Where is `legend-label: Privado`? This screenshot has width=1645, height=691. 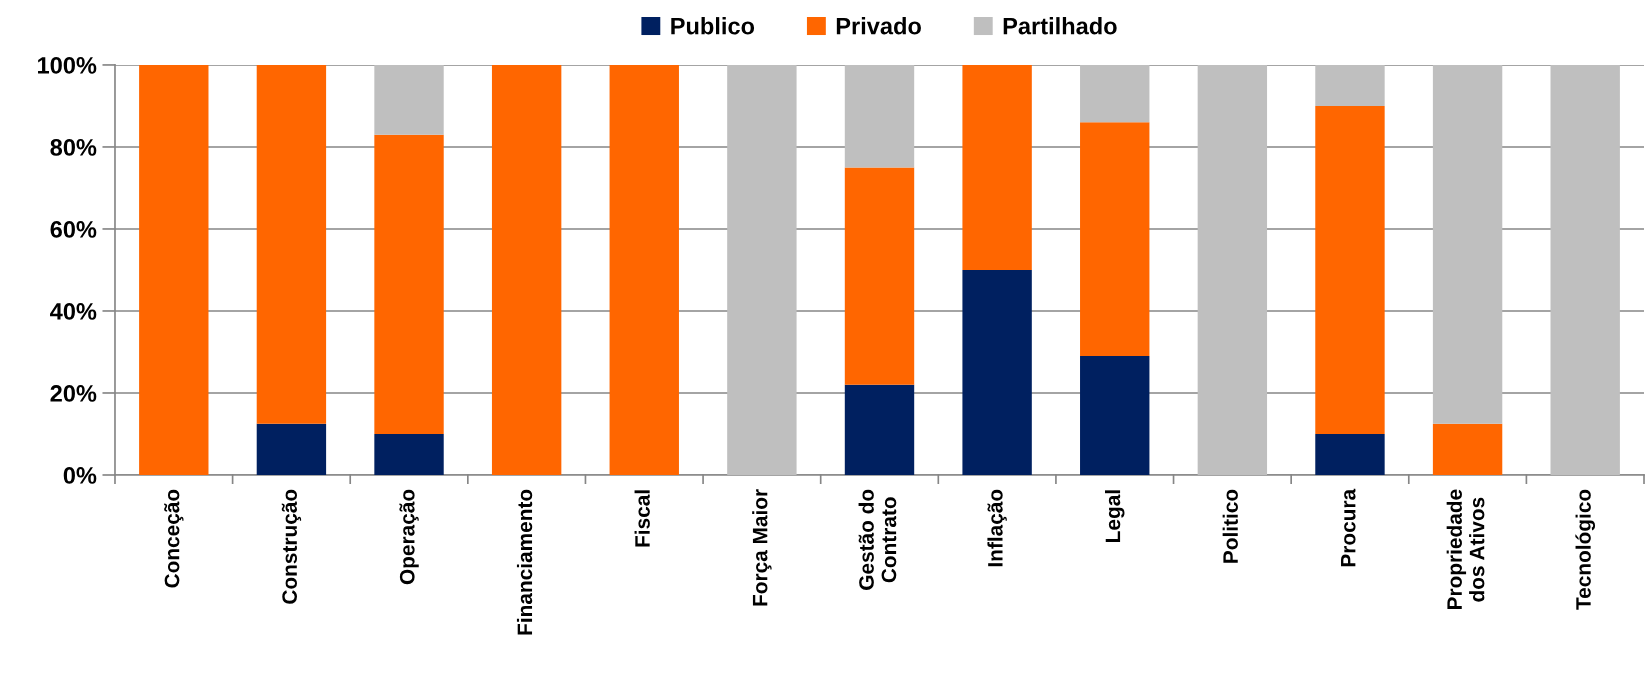 legend-label: Privado is located at coordinates (878, 26).